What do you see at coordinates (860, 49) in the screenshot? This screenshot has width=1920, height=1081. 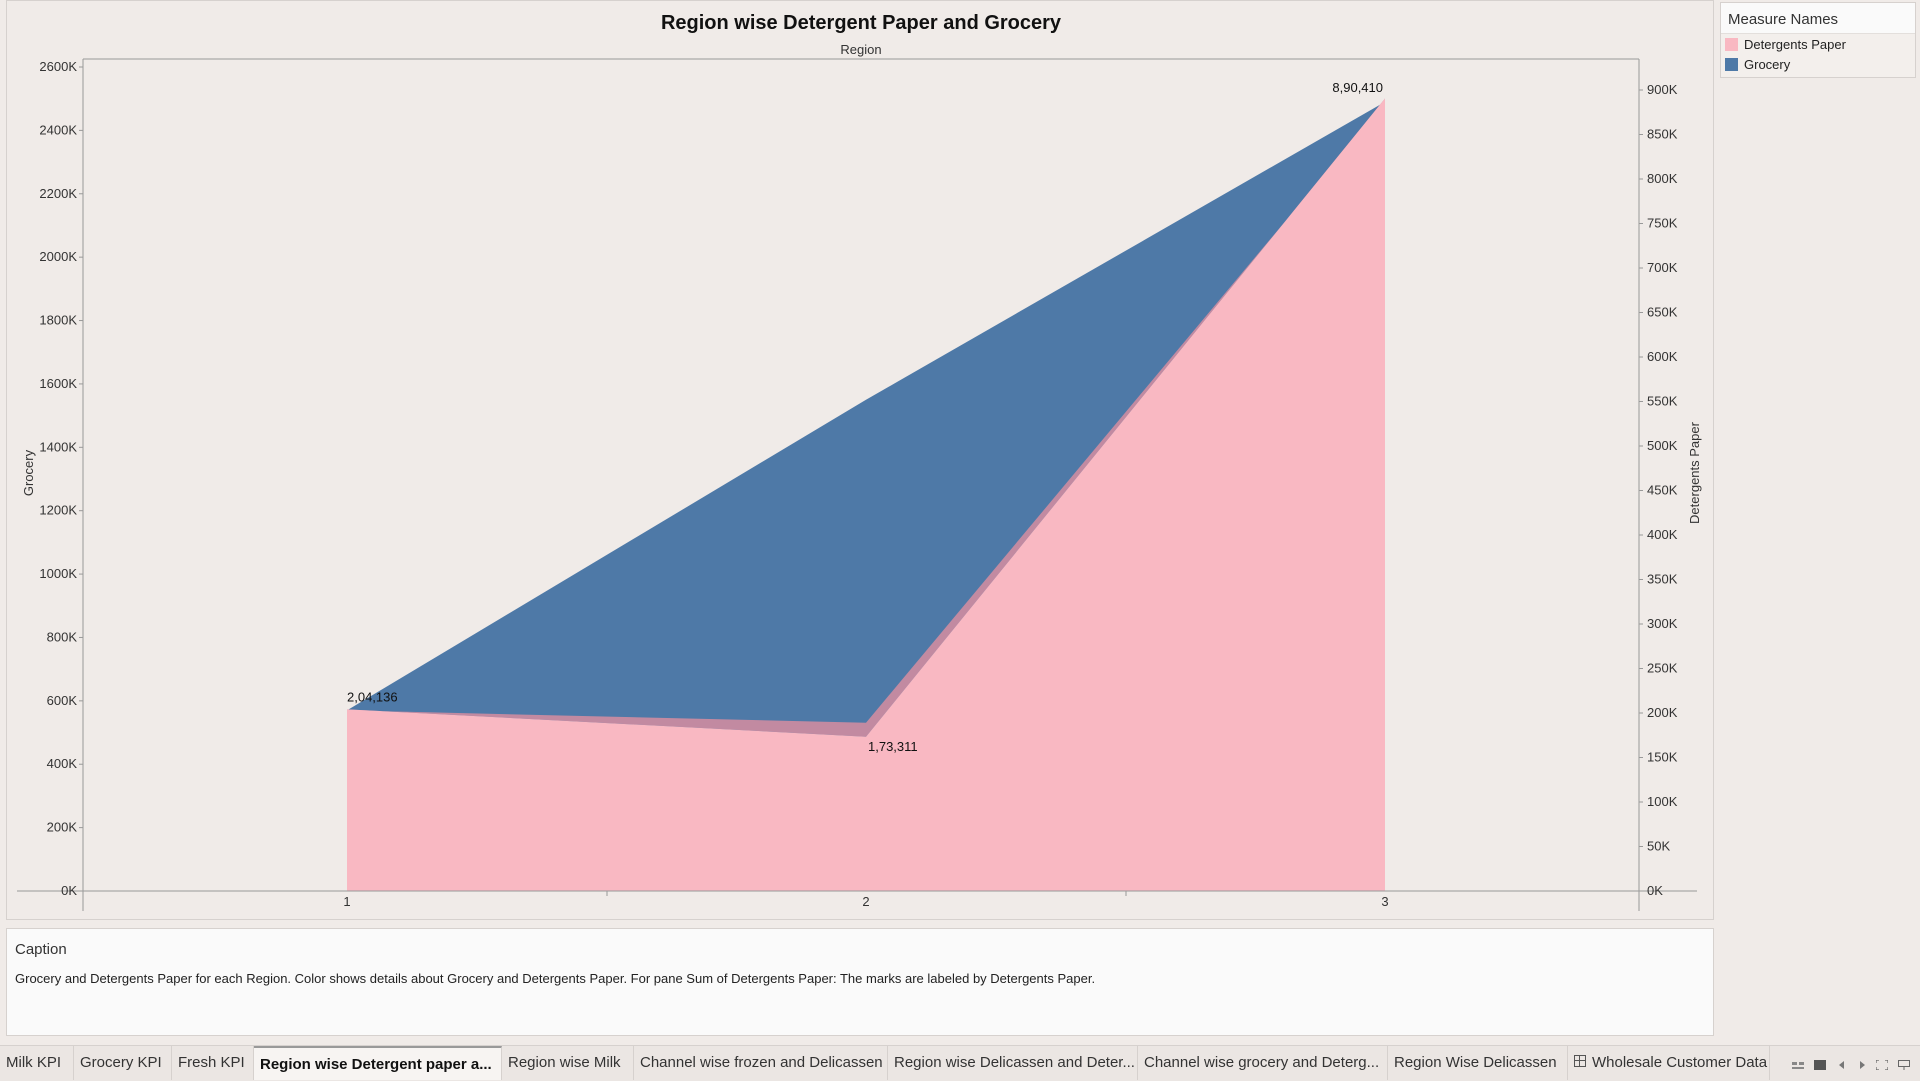 I see `region-header: Region` at bounding box center [860, 49].